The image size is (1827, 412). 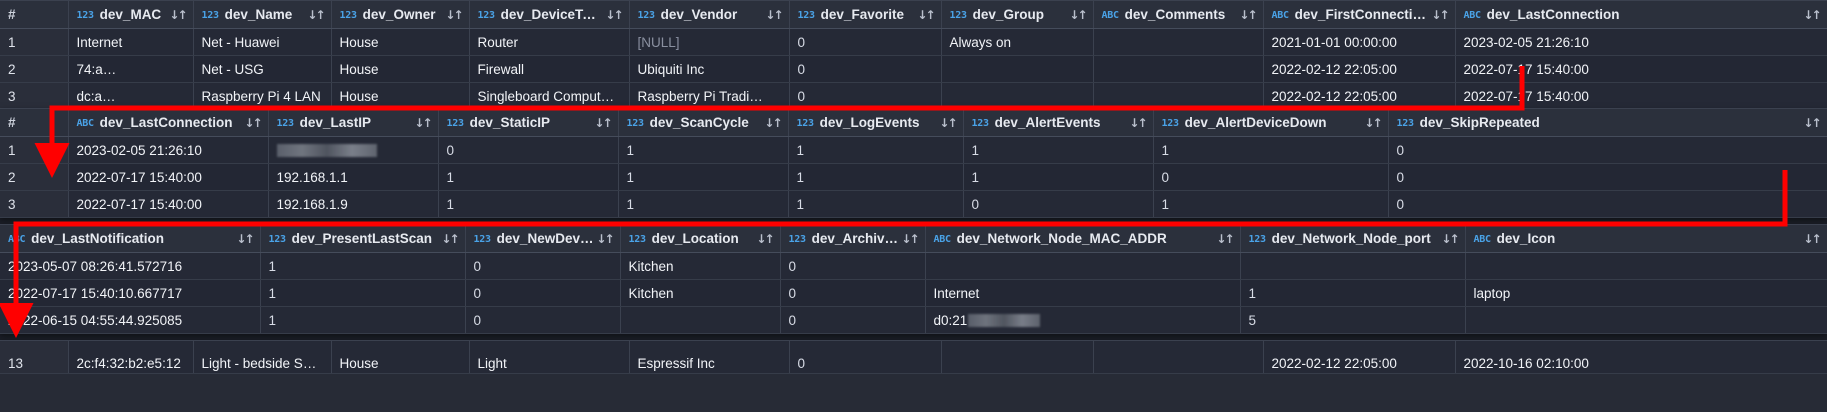 What do you see at coordinates (913, 320) in the screenshot?
I see `table-row: 2022-06-15 04:55:44.925085 1 0 0 d0:21 5` at bounding box center [913, 320].